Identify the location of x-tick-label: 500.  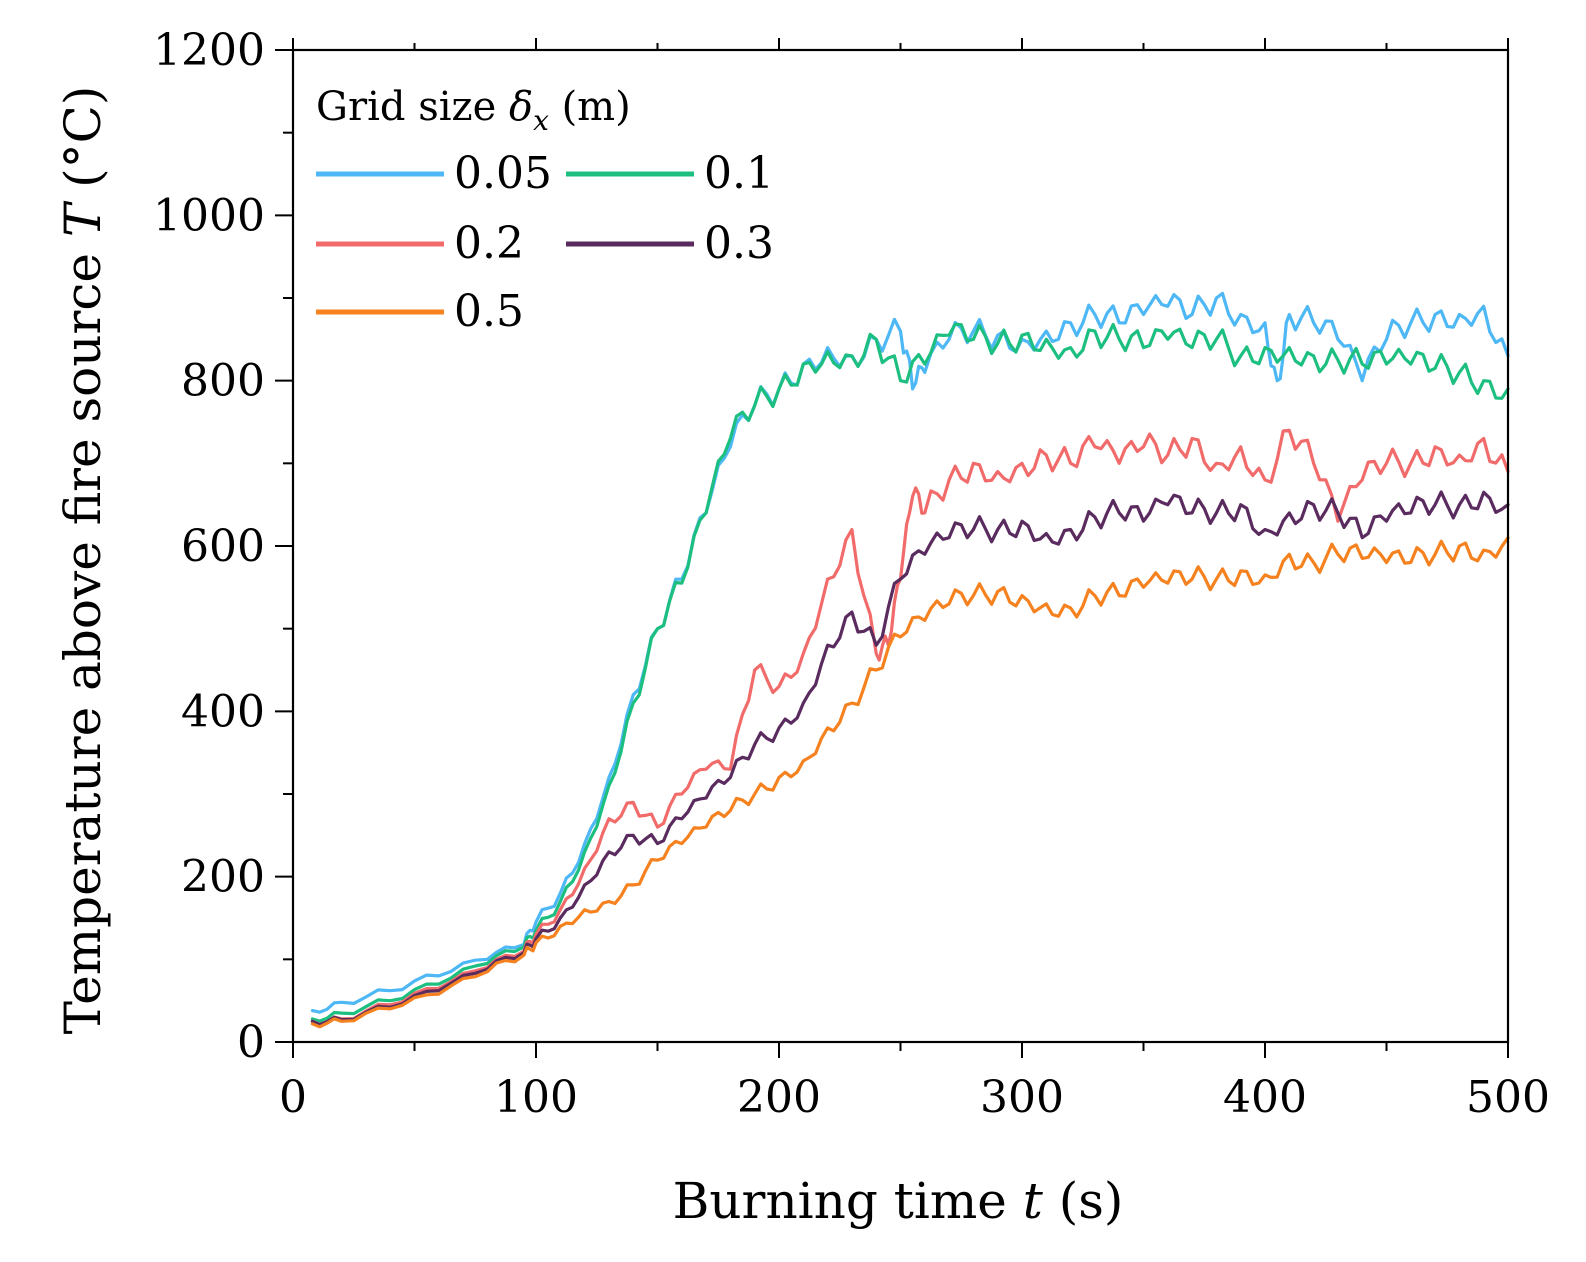
(1508, 1097).